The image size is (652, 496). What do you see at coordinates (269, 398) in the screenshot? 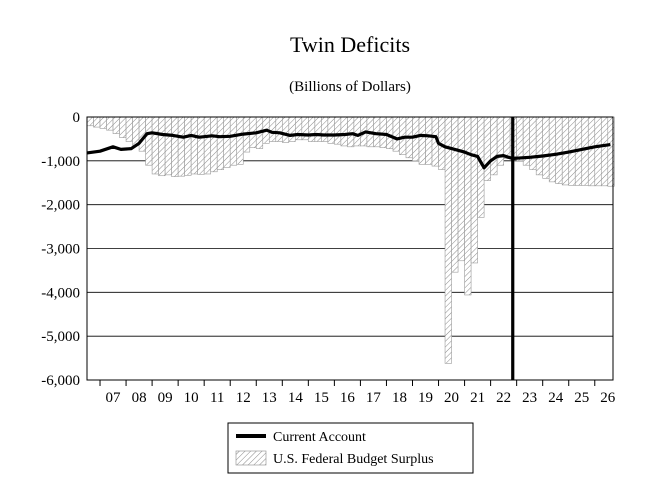
I see `x-tick-label: 13` at bounding box center [269, 398].